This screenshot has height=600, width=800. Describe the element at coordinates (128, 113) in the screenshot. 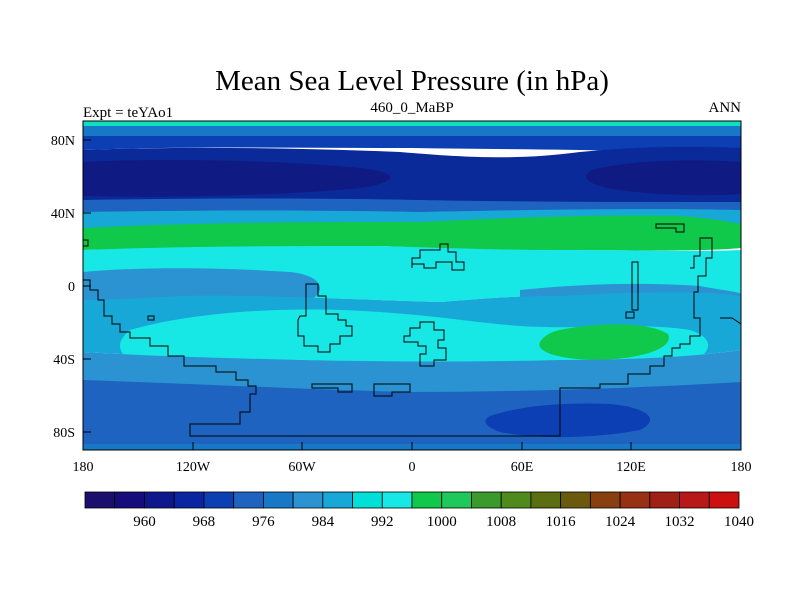

I see `experiment-label: Expt = teYAo1` at that location.